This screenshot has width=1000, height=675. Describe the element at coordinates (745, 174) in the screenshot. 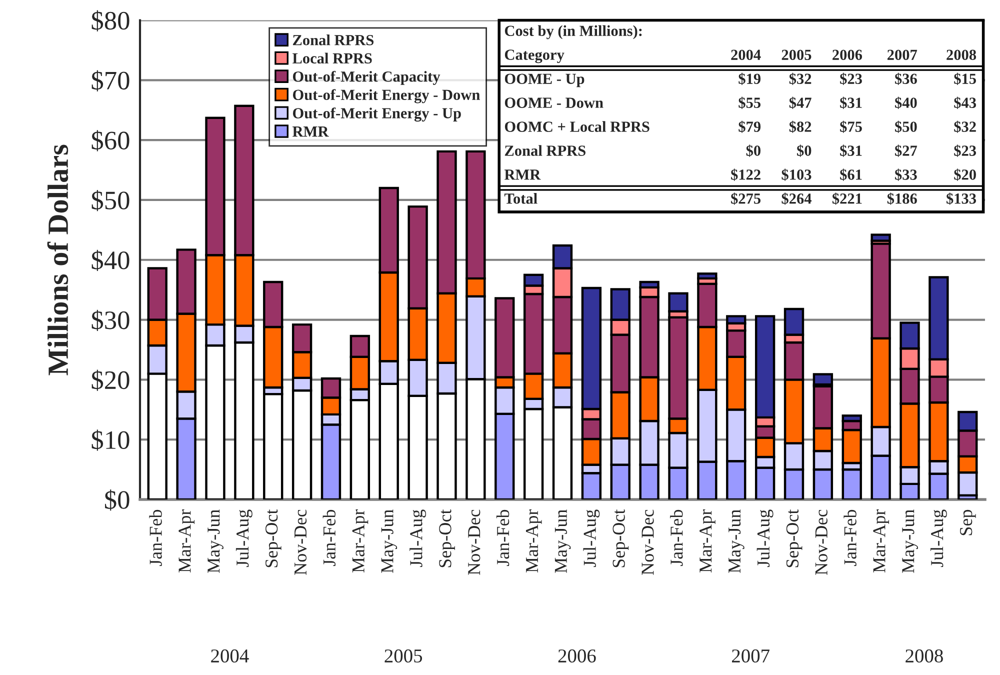

I see `annotation: $122` at that location.